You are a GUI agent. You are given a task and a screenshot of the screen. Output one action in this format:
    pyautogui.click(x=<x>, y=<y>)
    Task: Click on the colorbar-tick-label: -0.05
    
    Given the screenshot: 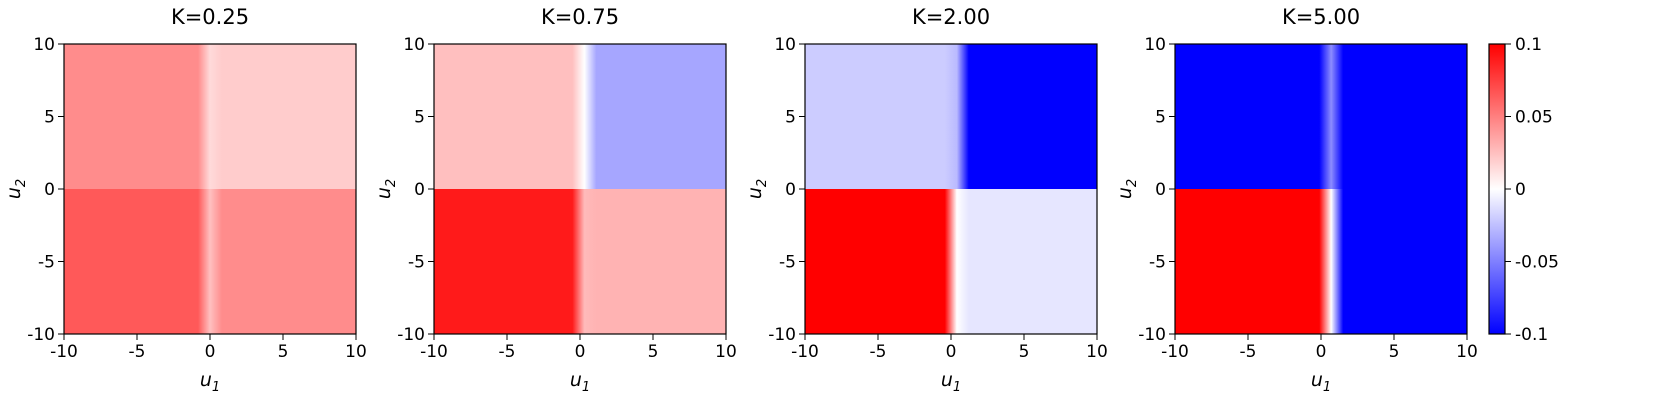 What is the action you would take?
    pyautogui.click(x=1537, y=263)
    